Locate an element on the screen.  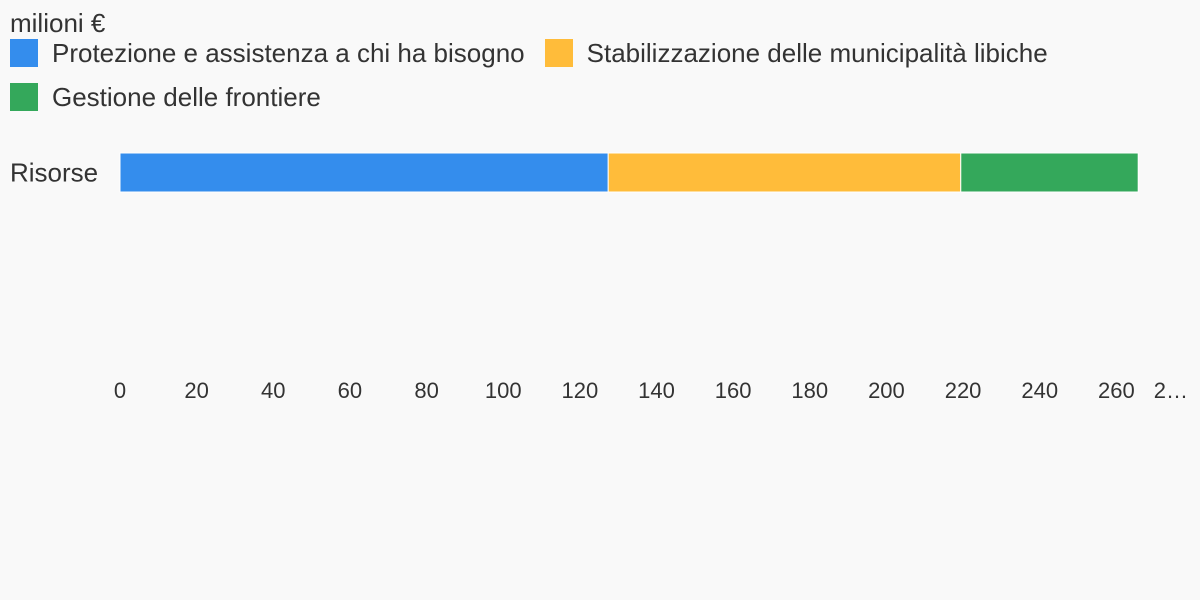
x-tick-label: 160 is located at coordinates (733, 390).